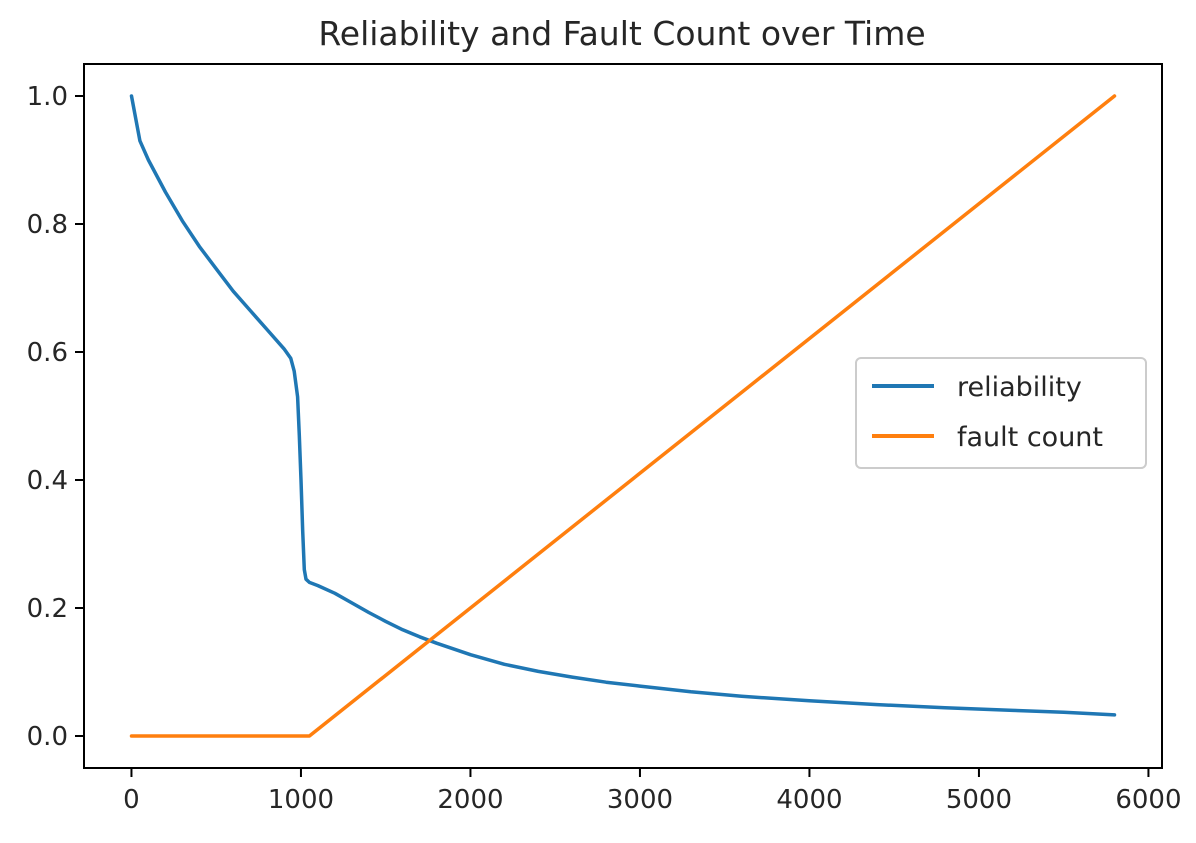 This screenshot has height=843, width=1196. I want to click on y-tick-label: 0.8, so click(47, 225).